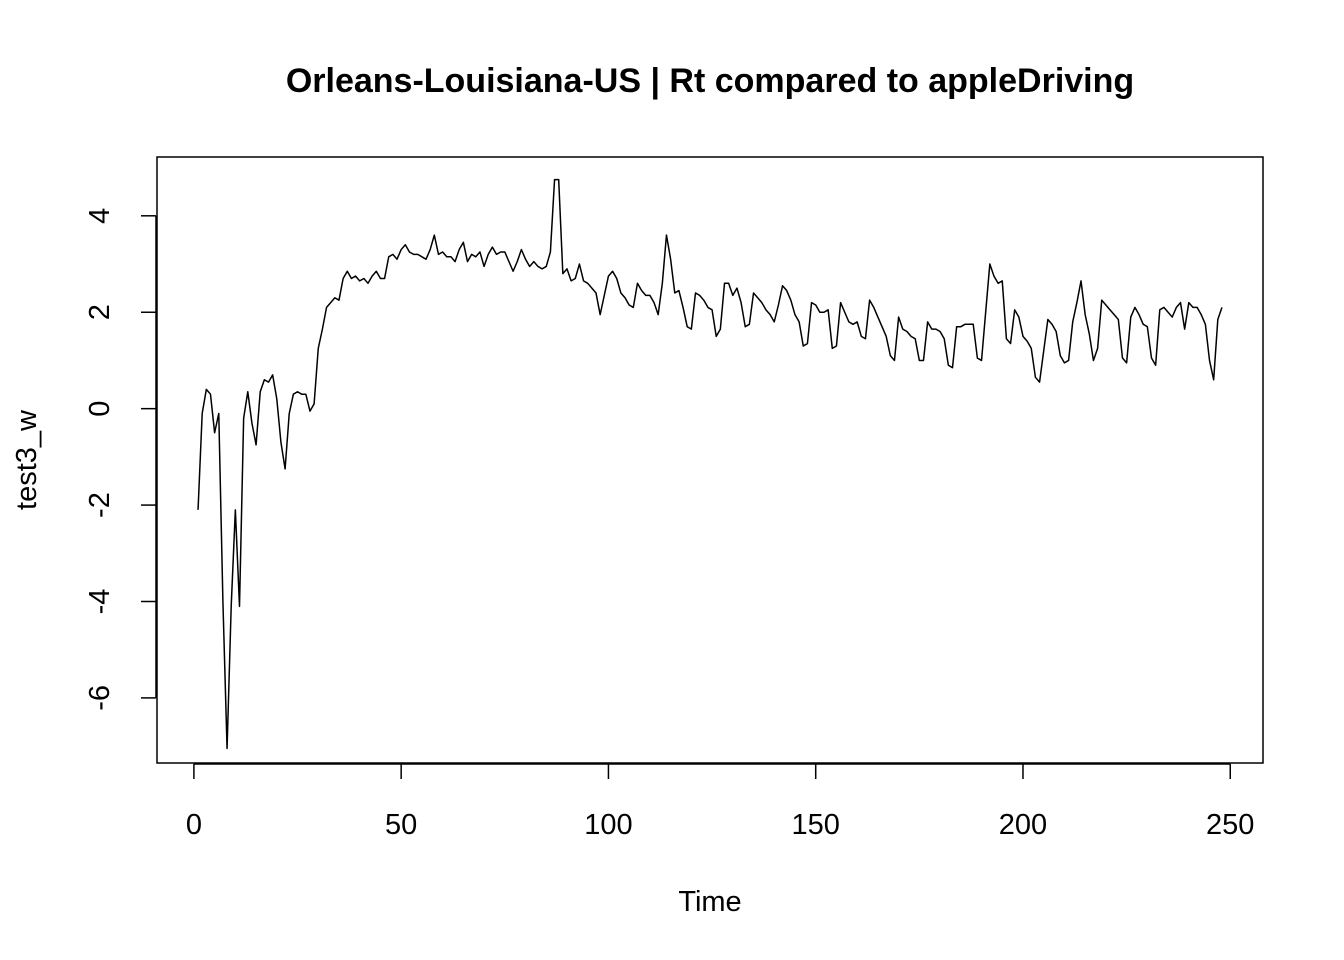  I want to click on x-tick-label: 250, so click(1230, 825).